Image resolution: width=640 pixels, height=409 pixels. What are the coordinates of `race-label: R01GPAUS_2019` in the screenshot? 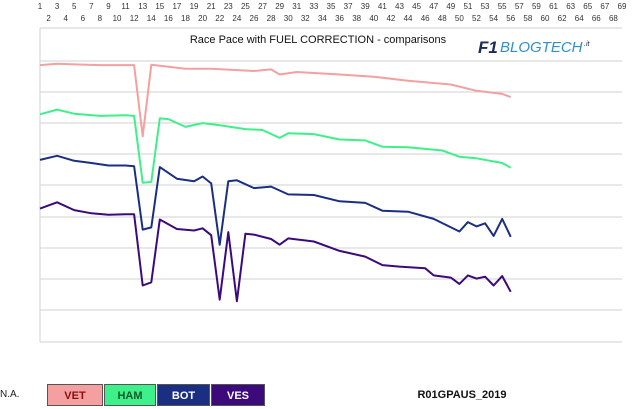 It's located at (462, 395).